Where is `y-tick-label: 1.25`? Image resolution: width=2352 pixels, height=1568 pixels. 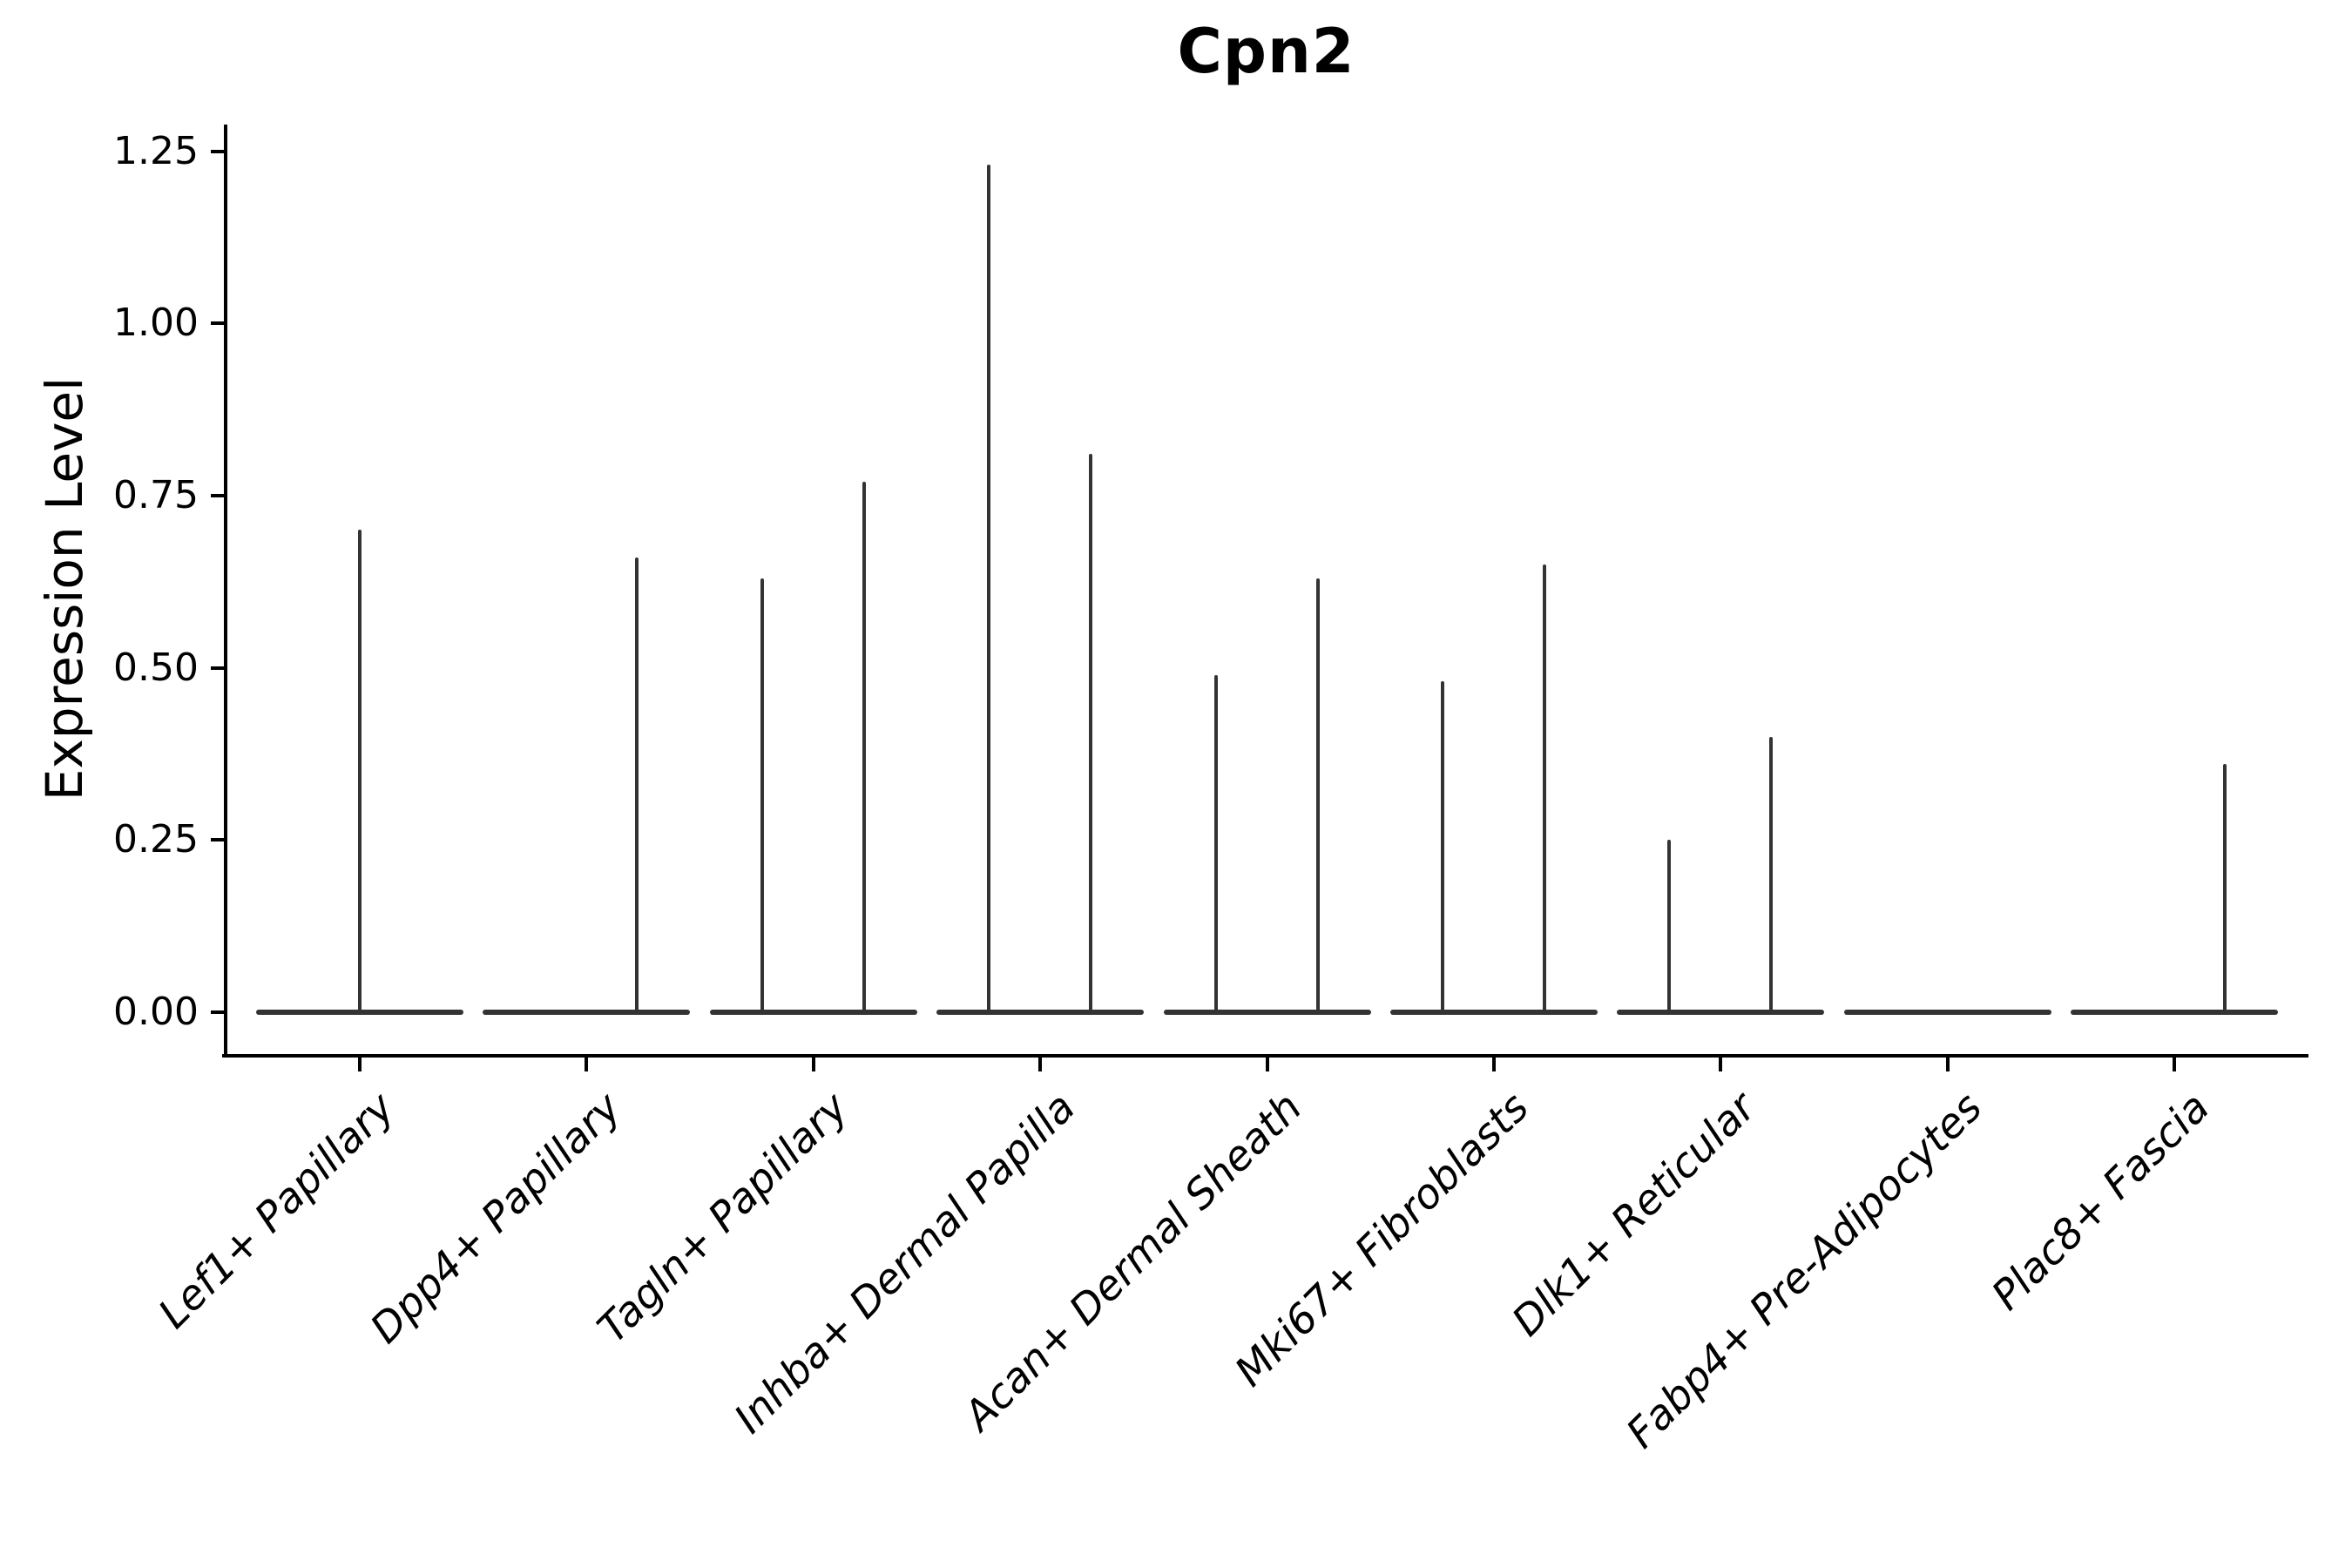
y-tick-label: 1.25 is located at coordinates (156, 150).